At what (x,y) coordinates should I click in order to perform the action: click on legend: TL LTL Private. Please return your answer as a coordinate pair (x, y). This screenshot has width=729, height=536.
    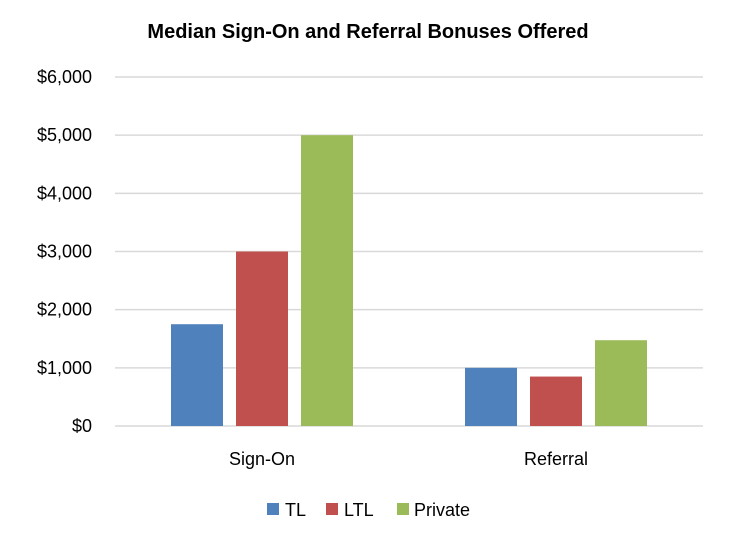
    Looking at the image, I should click on (368, 510).